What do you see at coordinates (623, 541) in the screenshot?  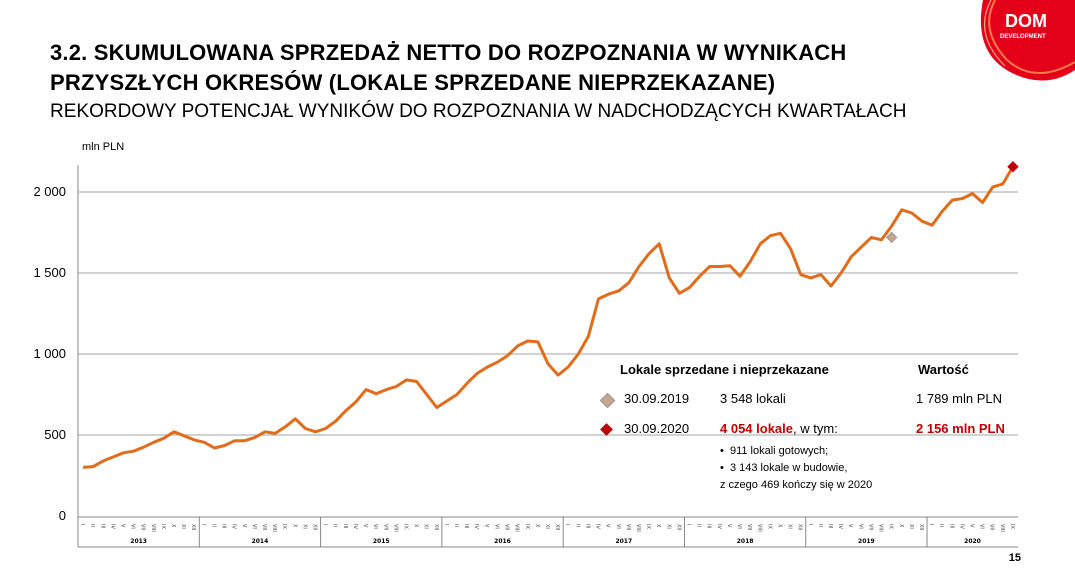 I see `x-year-label: 2017` at bounding box center [623, 541].